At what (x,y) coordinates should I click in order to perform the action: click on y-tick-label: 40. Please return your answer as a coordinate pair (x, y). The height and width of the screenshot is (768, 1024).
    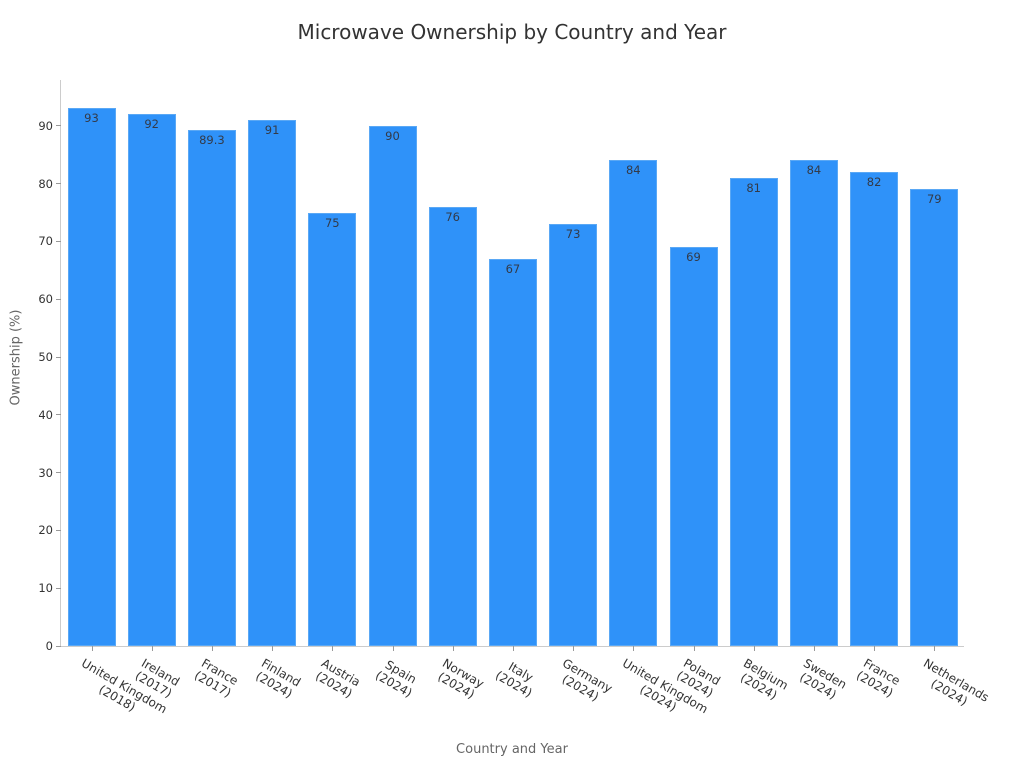
    Looking at the image, I should click on (45, 414).